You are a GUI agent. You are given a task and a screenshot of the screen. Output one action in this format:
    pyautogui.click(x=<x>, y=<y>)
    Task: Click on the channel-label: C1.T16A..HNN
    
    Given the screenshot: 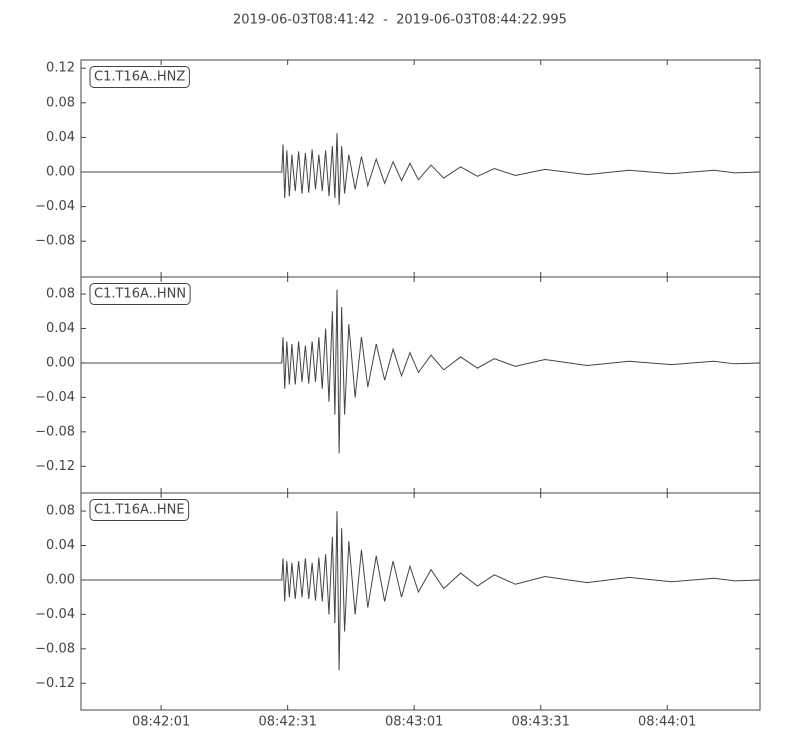 What is the action you would take?
    pyautogui.click(x=140, y=294)
    